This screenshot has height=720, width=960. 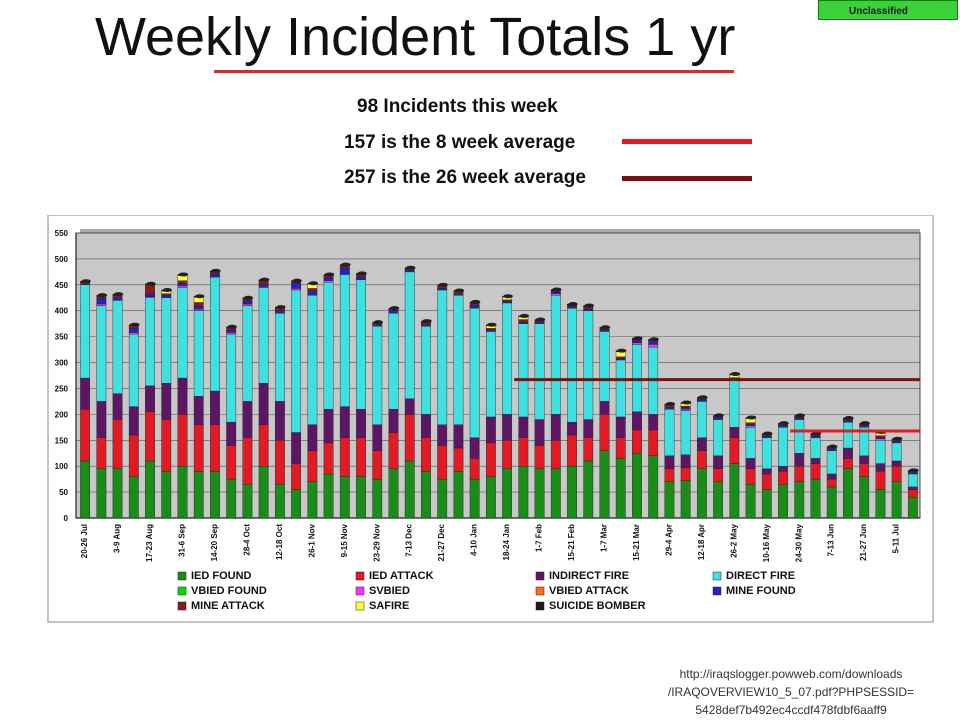 What do you see at coordinates (460, 142) in the screenshot?
I see `stat-8-week-average: 157 is the 8 week average` at bounding box center [460, 142].